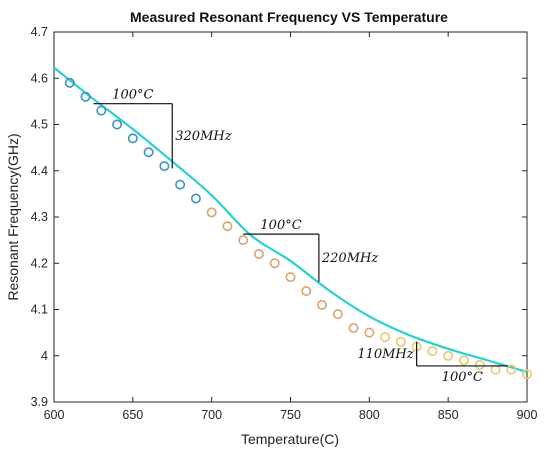  Describe the element at coordinates (13, 216) in the screenshot. I see `y-axis-label: Resonant Frequency(GHz)` at that location.